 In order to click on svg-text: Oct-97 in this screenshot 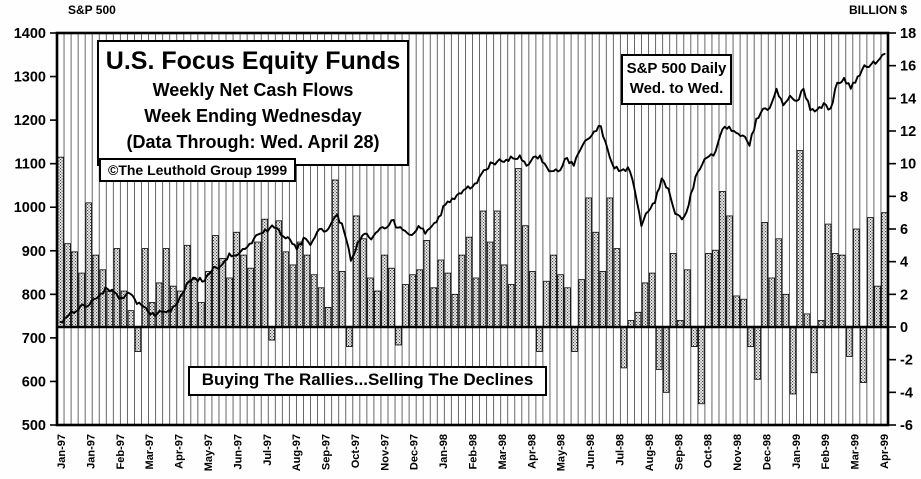, I will do `click(356, 451)`.